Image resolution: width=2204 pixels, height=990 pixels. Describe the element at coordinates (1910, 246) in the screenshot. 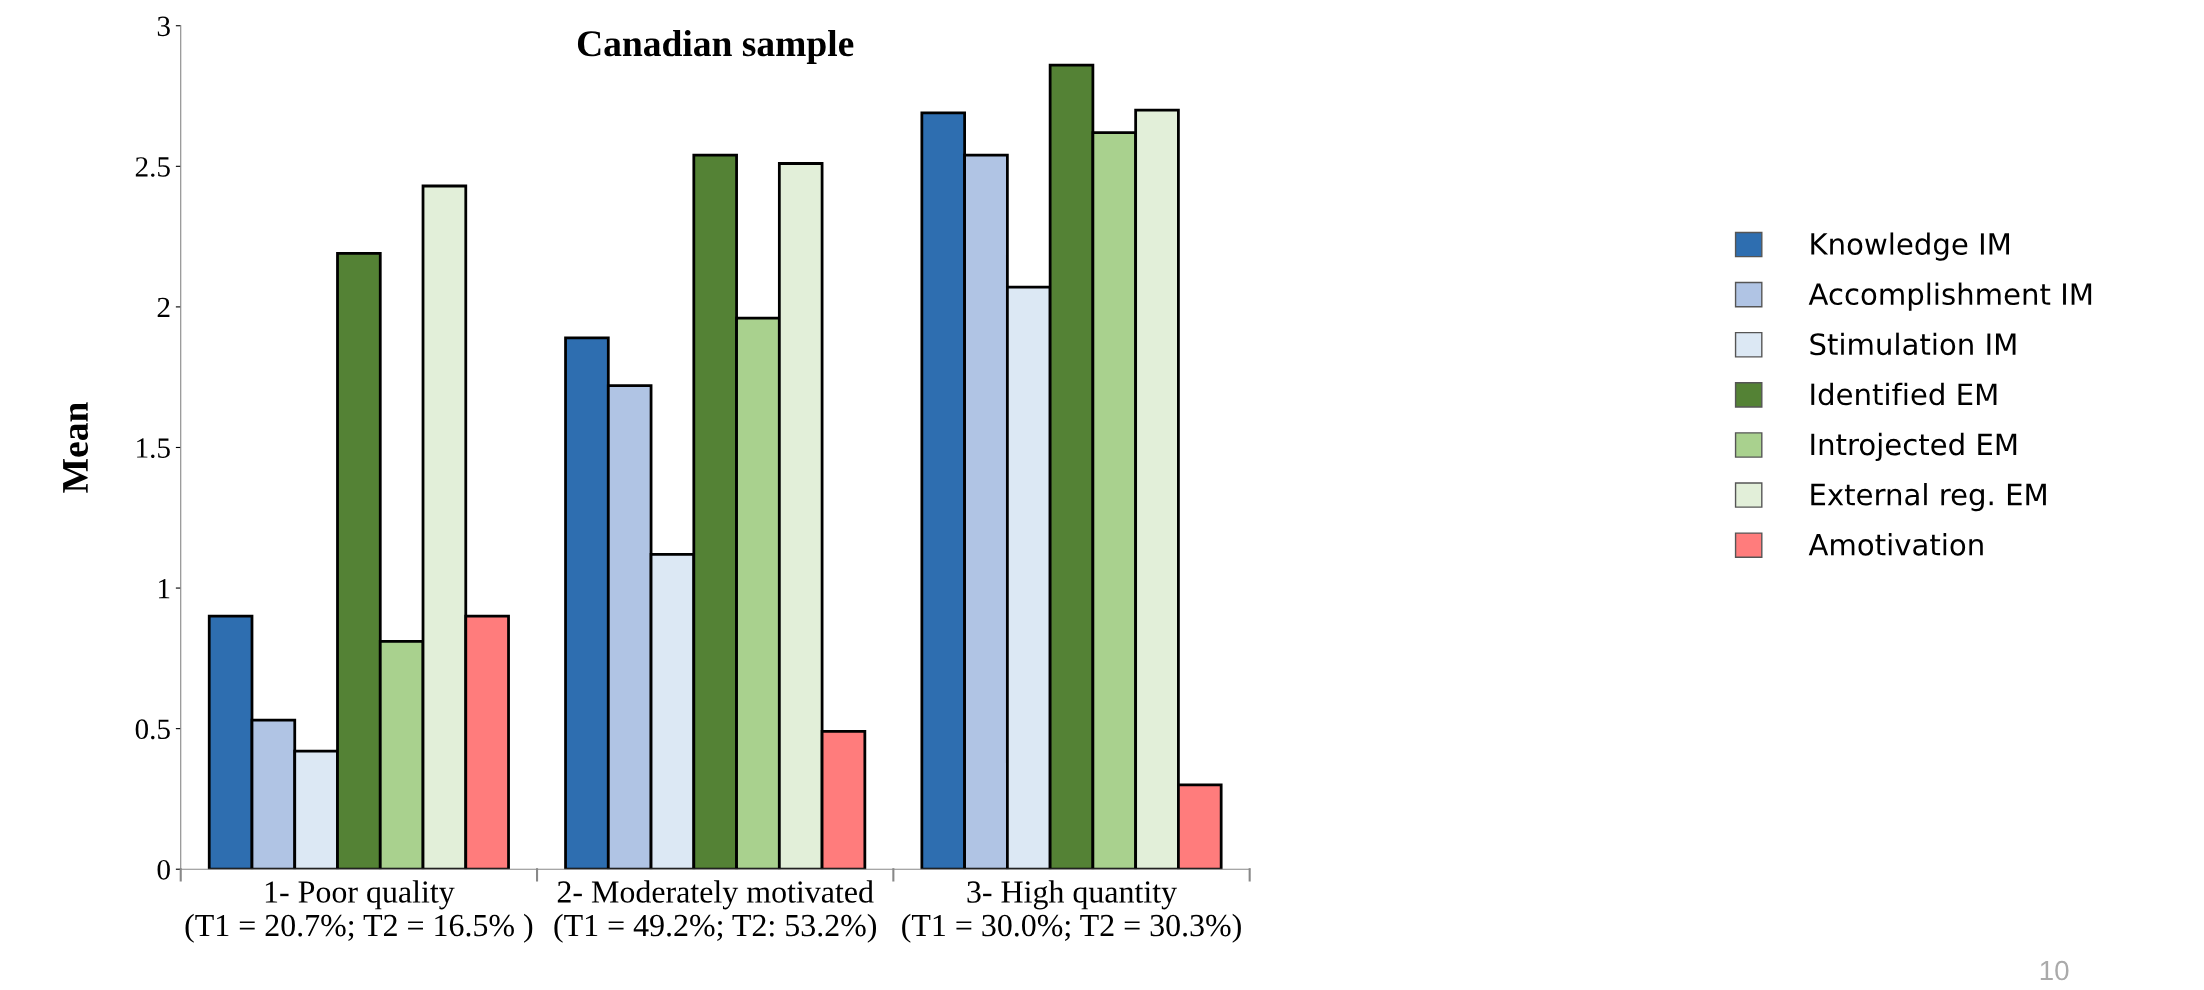

I see `legend-label: Knowledge IM` at that location.